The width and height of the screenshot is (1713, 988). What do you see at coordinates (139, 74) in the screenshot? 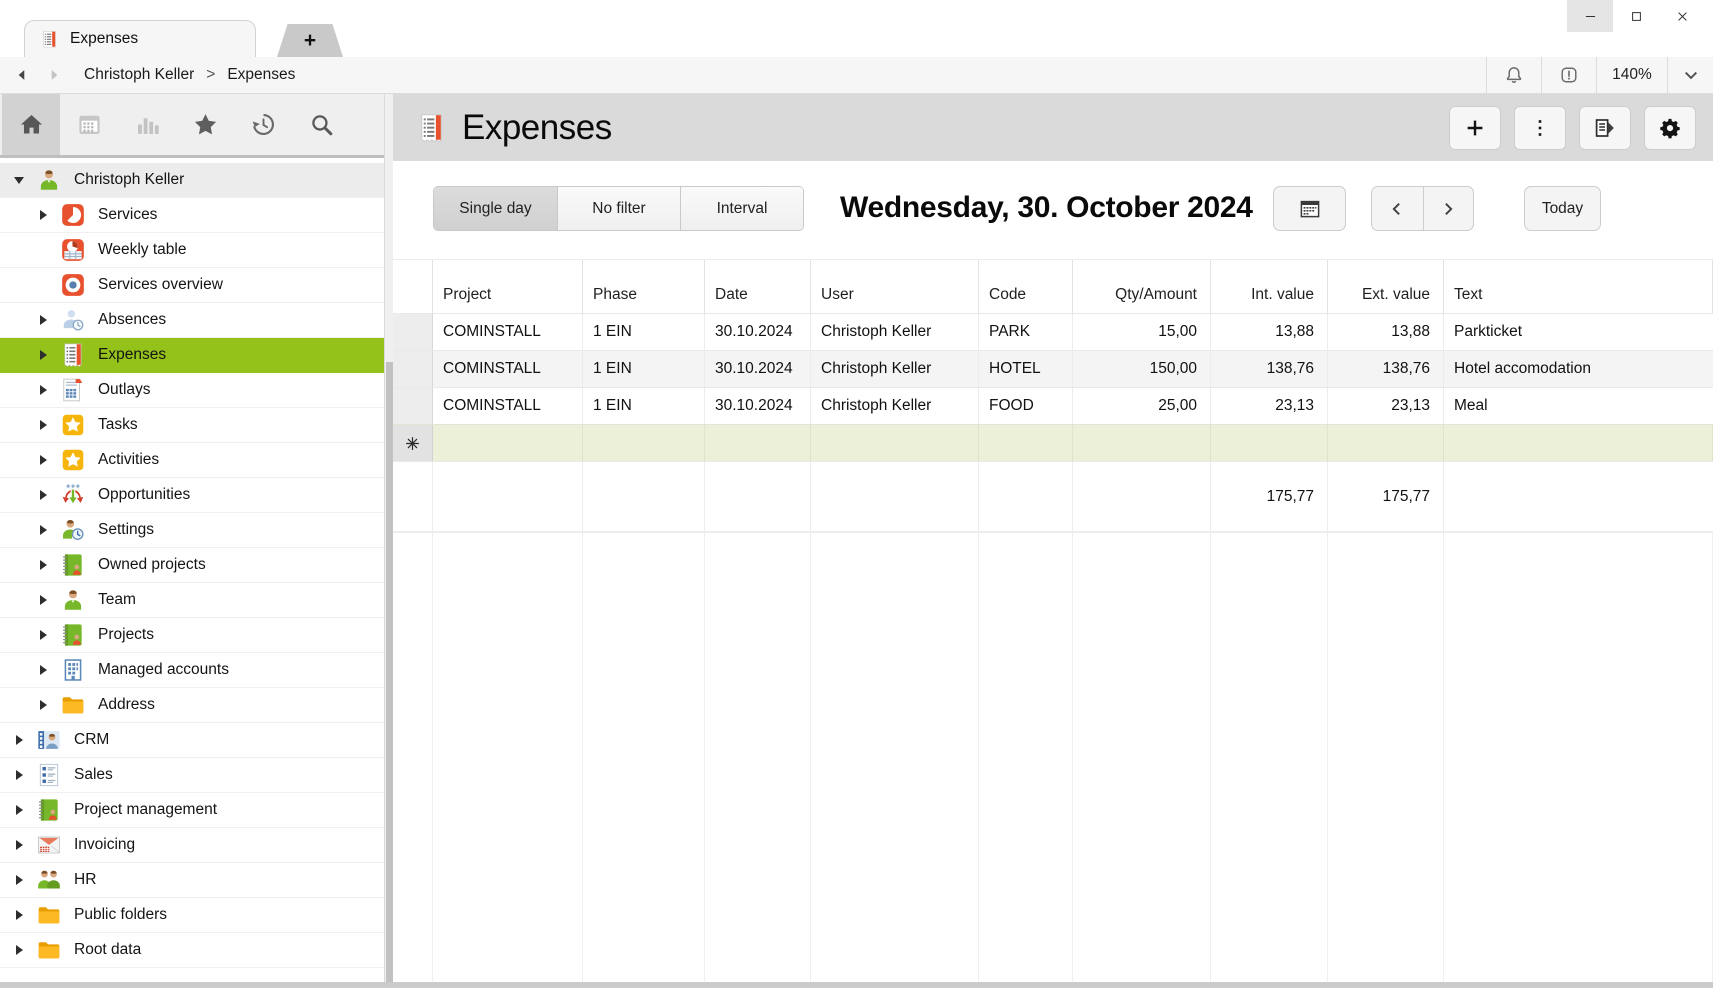
I see `breadcrumb-user: Christoph Keller` at bounding box center [139, 74].